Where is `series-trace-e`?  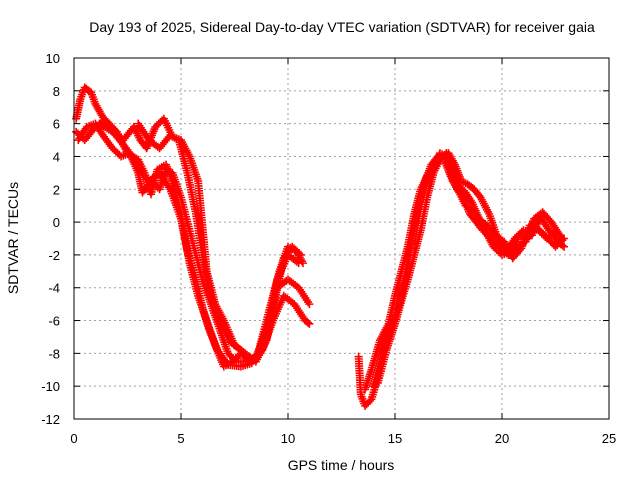 series-trace-e is located at coordinates (220, 242).